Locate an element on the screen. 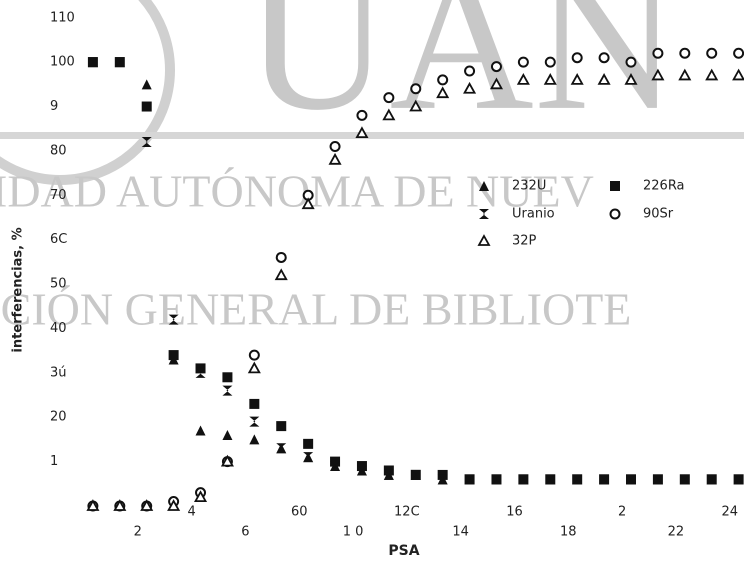 This screenshot has height=568, width=744. y-tick-label: 1 is located at coordinates (54, 461).